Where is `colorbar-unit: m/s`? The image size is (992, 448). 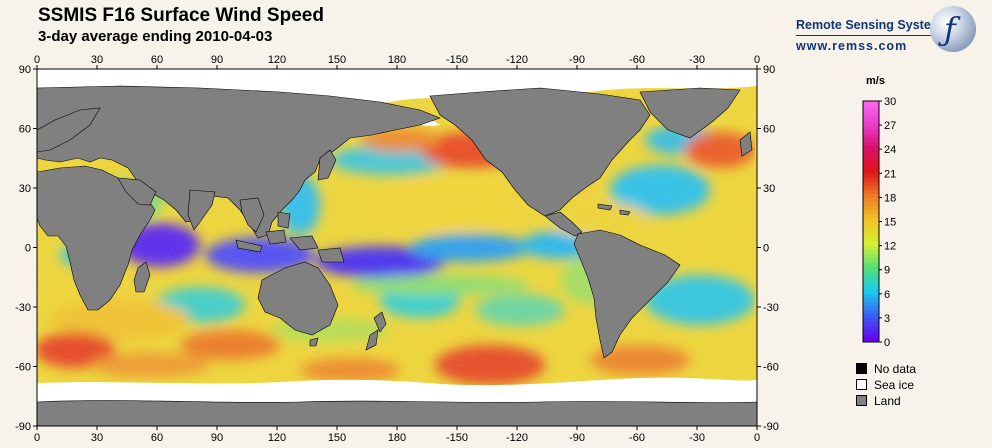 colorbar-unit: m/s is located at coordinates (875, 81).